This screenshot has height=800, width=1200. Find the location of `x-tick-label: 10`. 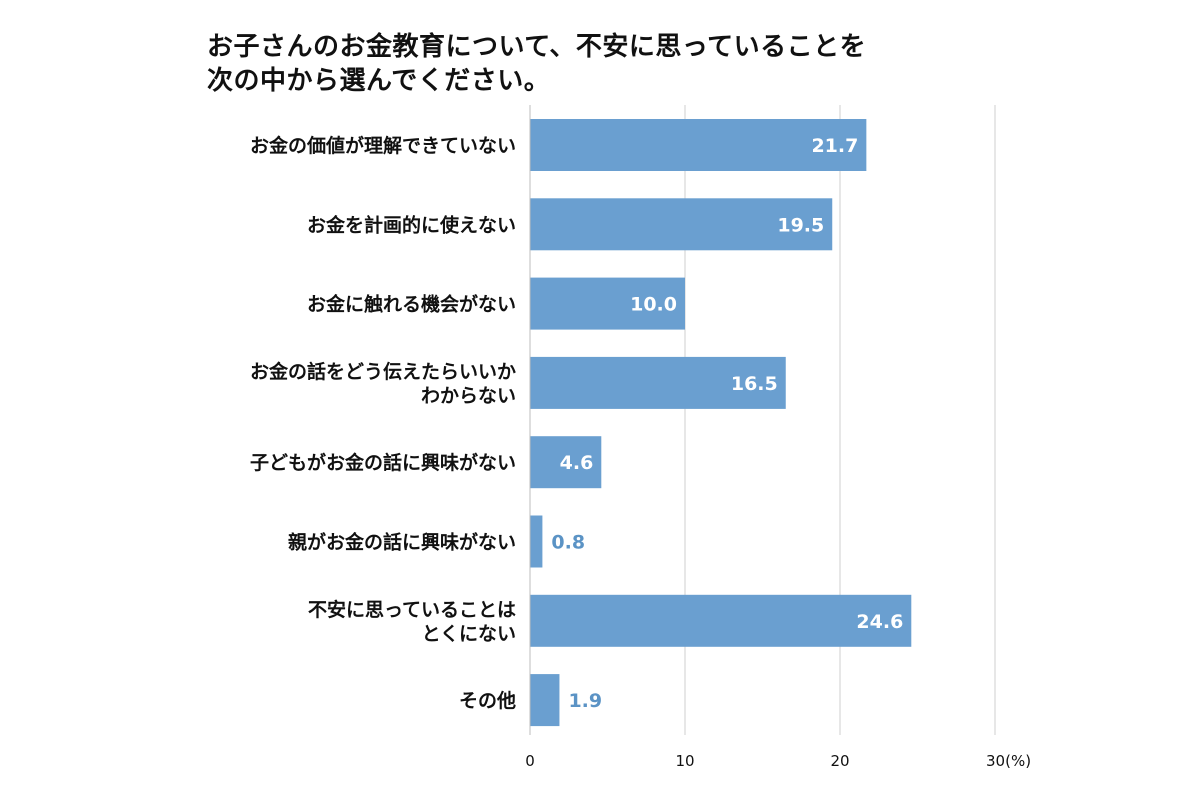

x-tick-label: 10 is located at coordinates (684, 761).